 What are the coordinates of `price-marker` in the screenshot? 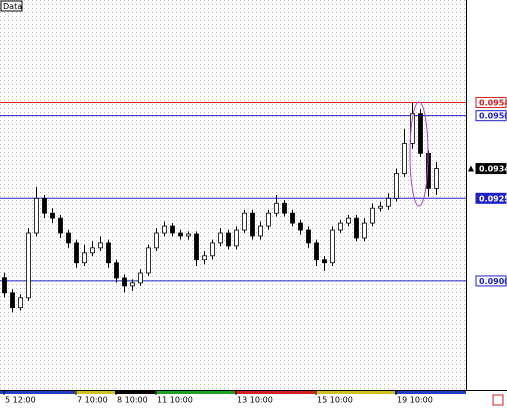 It's located at (471, 168).